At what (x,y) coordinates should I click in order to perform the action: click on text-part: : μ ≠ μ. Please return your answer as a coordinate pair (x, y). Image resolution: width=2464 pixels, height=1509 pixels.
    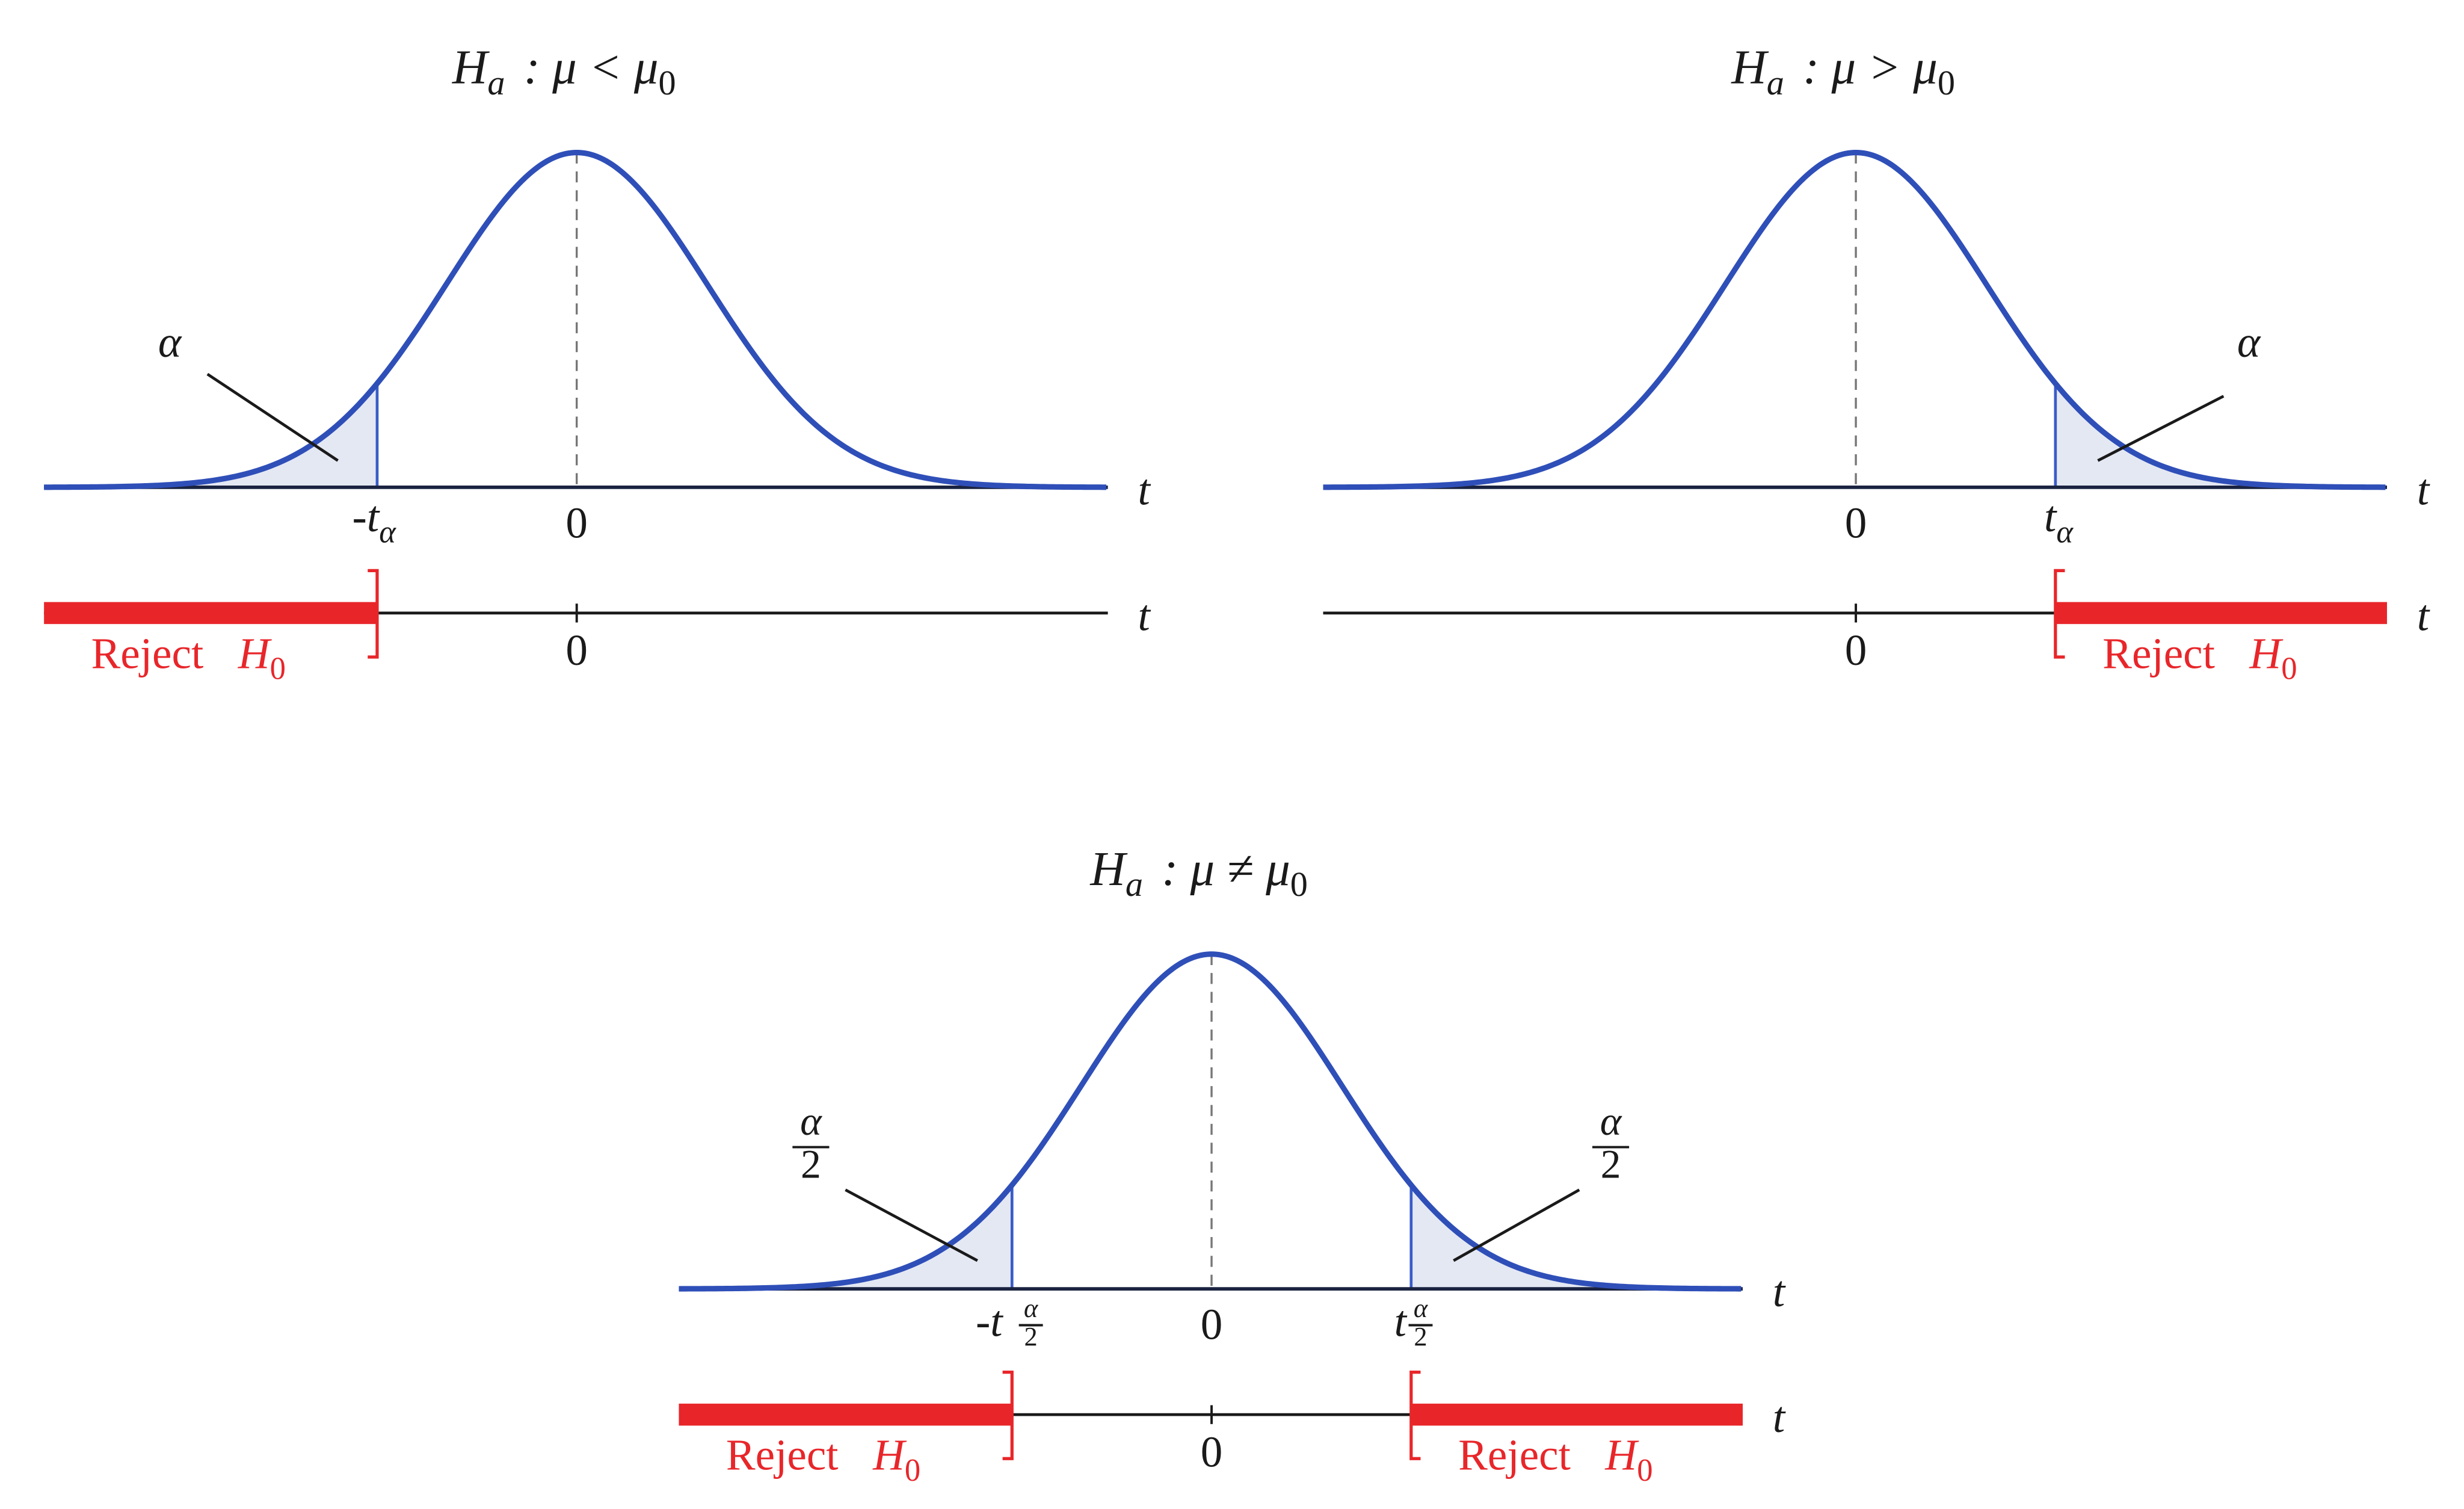
    Looking at the image, I should click on (1226, 869).